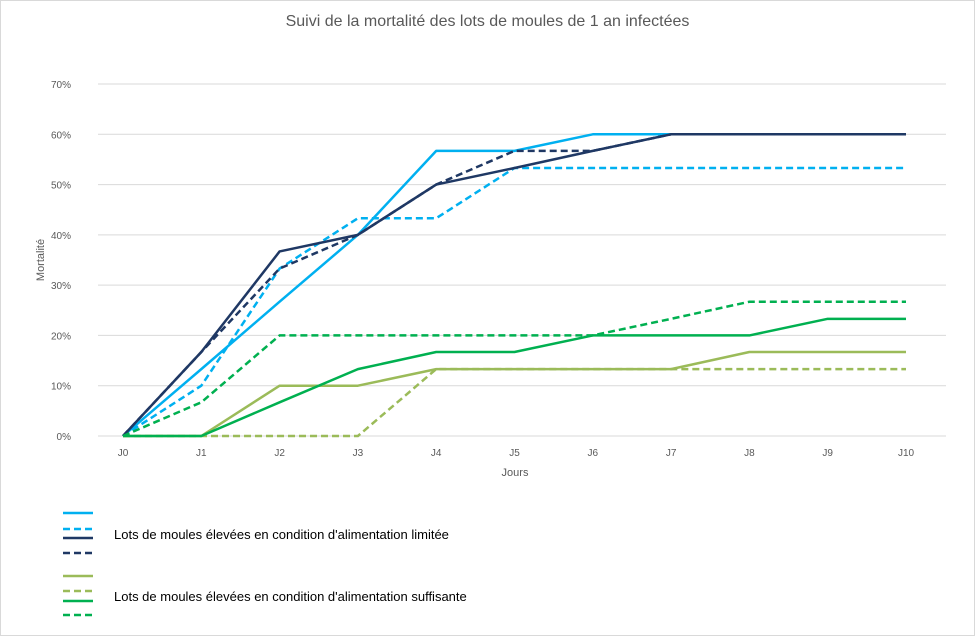 The width and height of the screenshot is (975, 636). I want to click on x-tick-label: J10, so click(906, 453).